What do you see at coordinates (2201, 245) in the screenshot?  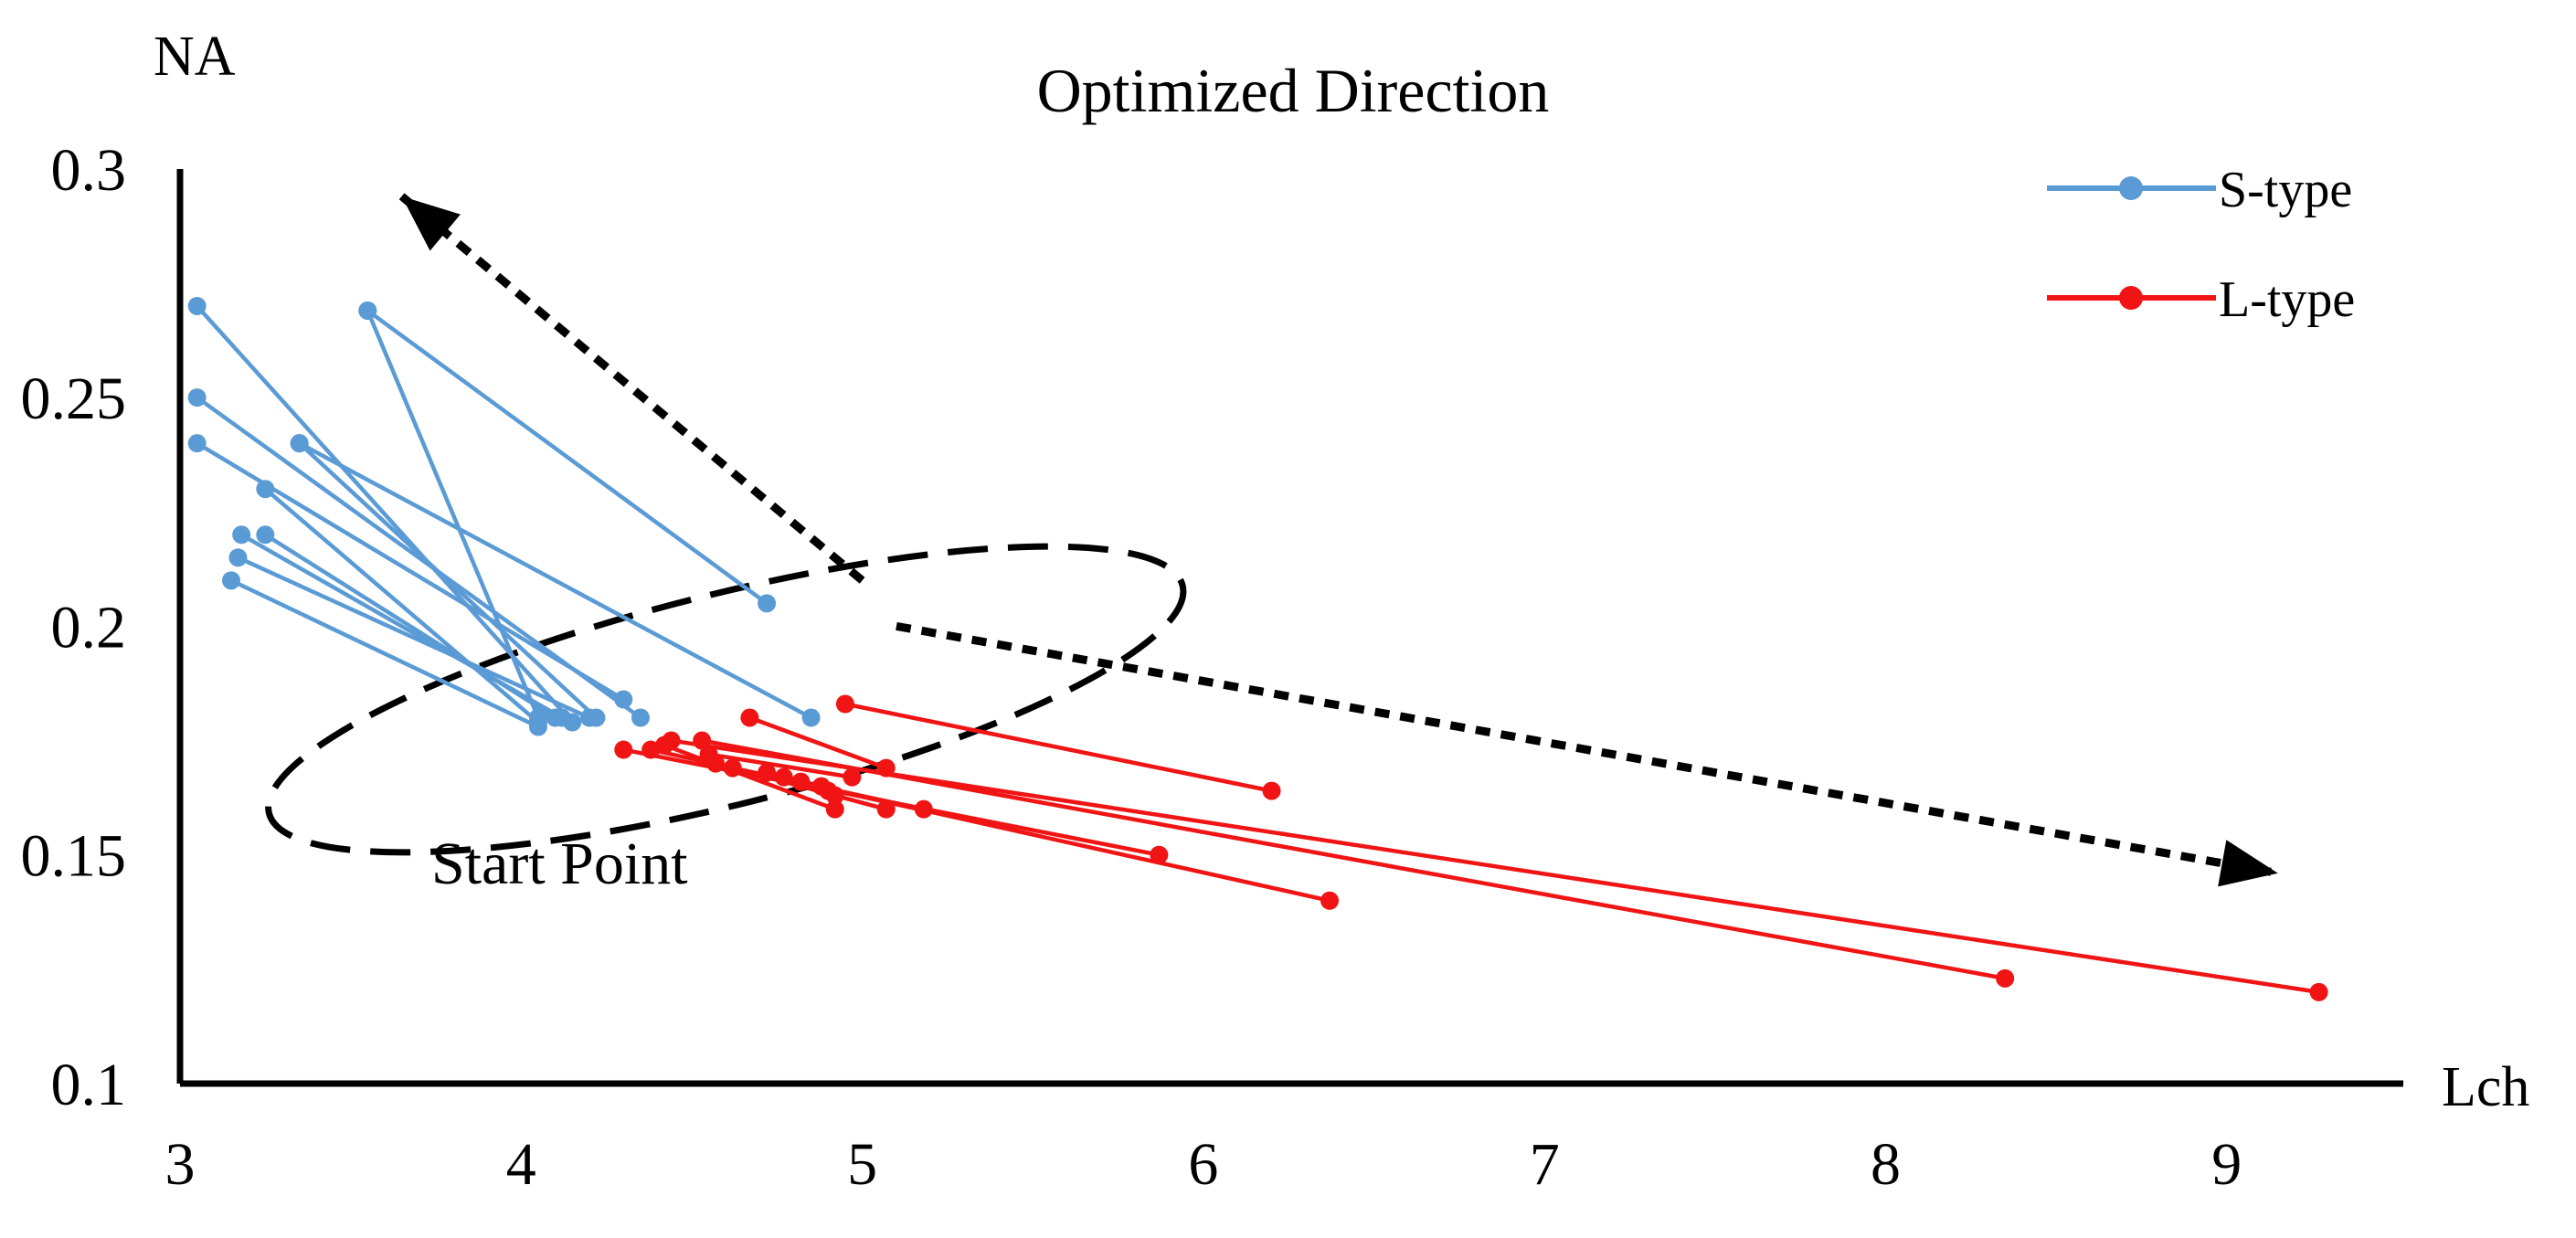 I see `legend: S-type L-type` at bounding box center [2201, 245].